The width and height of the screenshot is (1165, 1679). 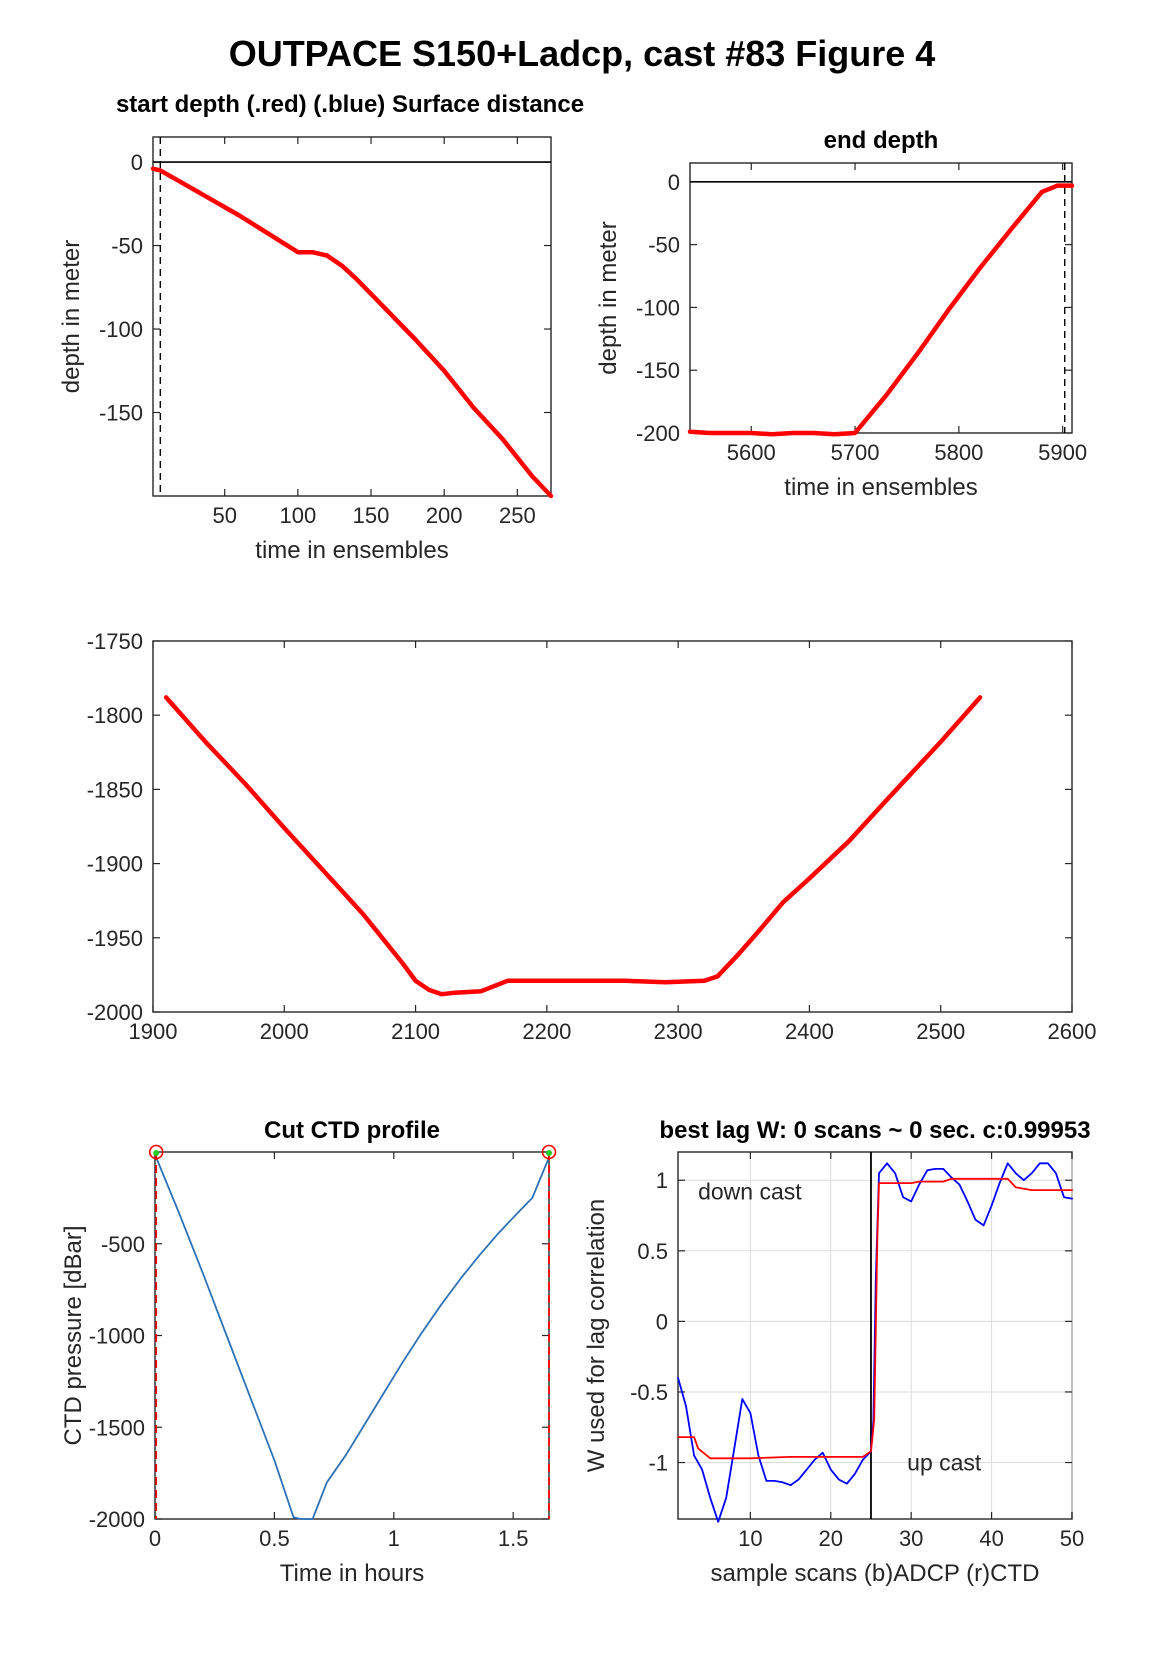 What do you see at coordinates (371, 515) in the screenshot?
I see `x-tick-label: 150` at bounding box center [371, 515].